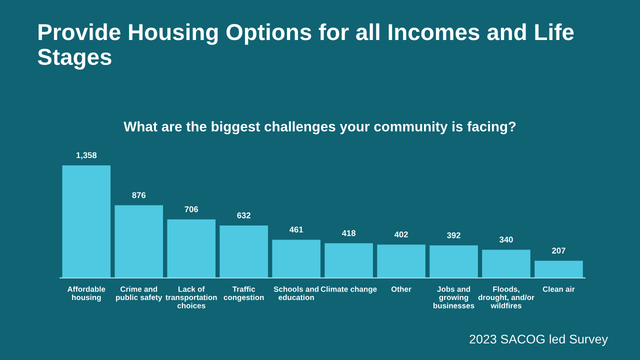  What do you see at coordinates (539, 340) in the screenshot?
I see `text: 2023 SACOG led Survey` at bounding box center [539, 340].